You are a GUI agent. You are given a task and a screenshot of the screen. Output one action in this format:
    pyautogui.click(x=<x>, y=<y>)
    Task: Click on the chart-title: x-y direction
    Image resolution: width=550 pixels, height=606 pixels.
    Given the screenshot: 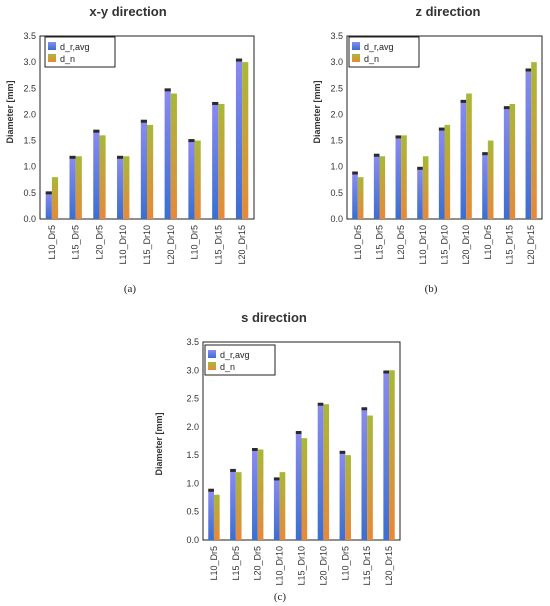 What is the action you would take?
    pyautogui.click(x=127, y=11)
    